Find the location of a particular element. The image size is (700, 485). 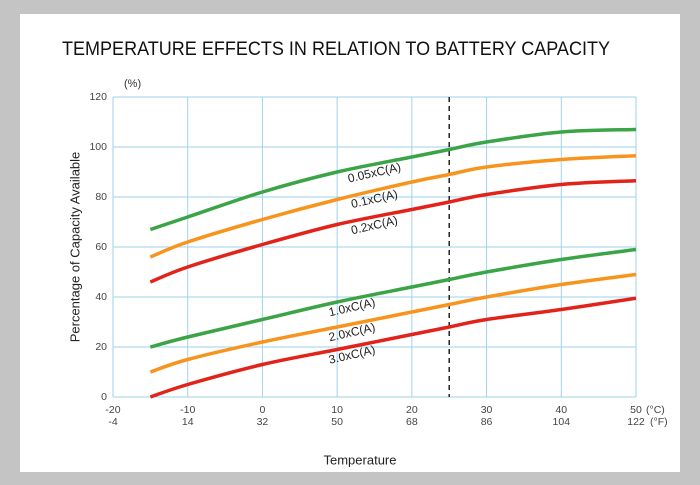

x-tick-label: 10 is located at coordinates (337, 410).